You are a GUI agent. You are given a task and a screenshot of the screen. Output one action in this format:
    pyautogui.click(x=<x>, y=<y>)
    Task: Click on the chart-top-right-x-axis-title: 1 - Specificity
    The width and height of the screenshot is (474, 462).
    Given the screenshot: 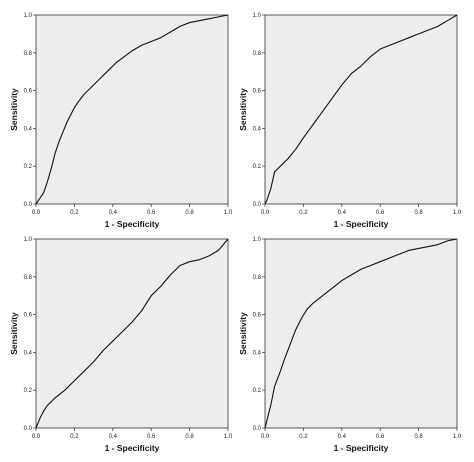 What is the action you would take?
    pyautogui.click(x=361, y=224)
    